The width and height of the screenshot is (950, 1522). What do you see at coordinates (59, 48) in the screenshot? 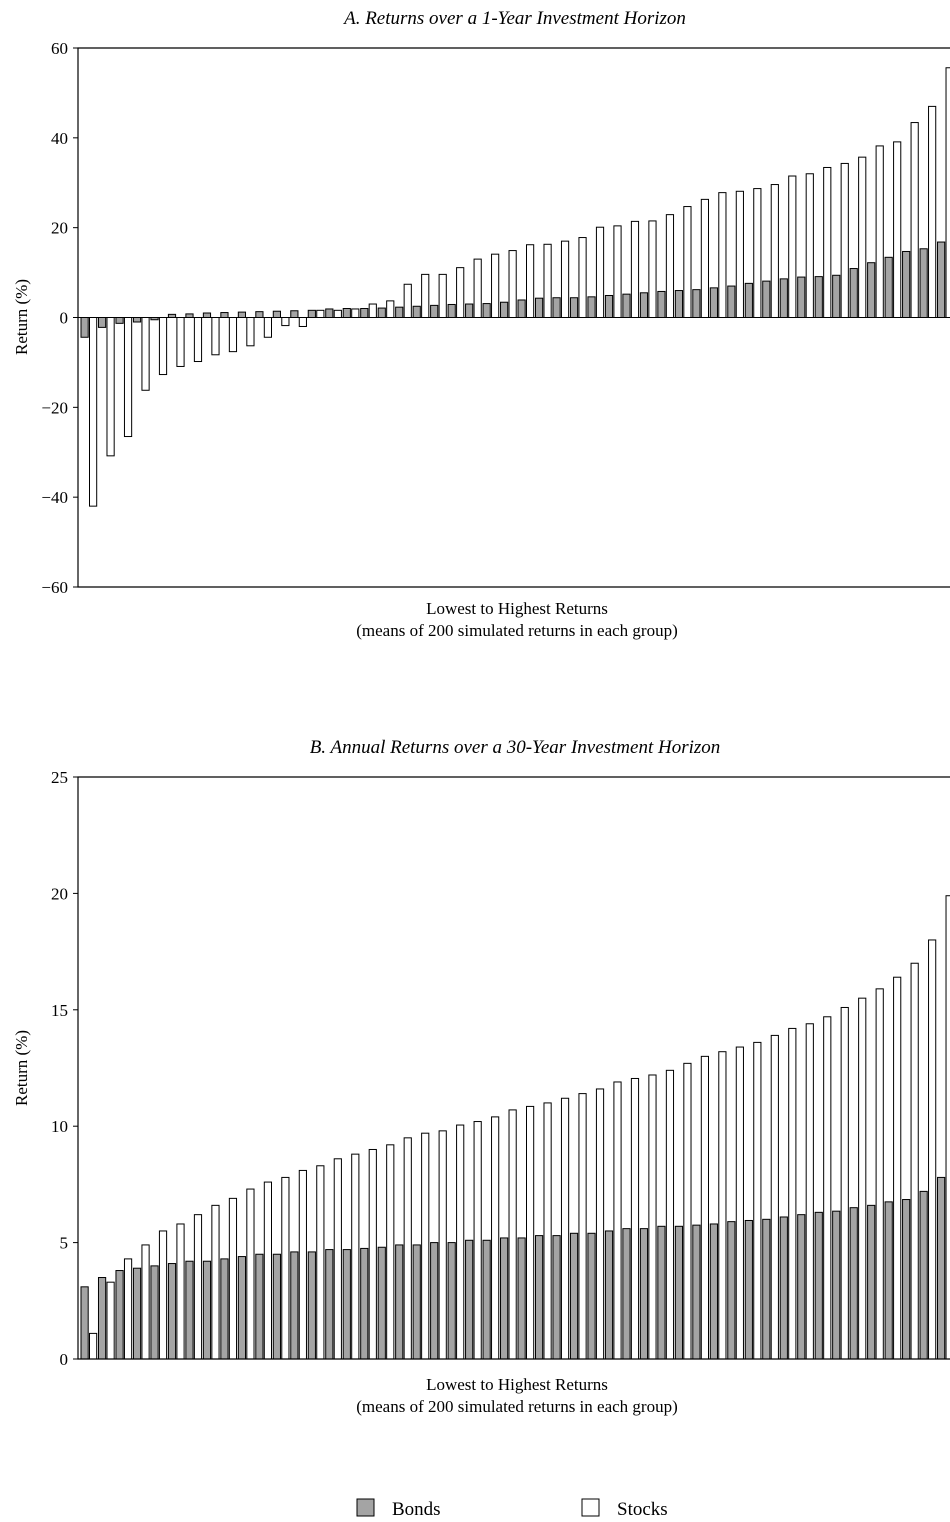
I see `chart-a-y-tick-label: 60` at bounding box center [59, 48].